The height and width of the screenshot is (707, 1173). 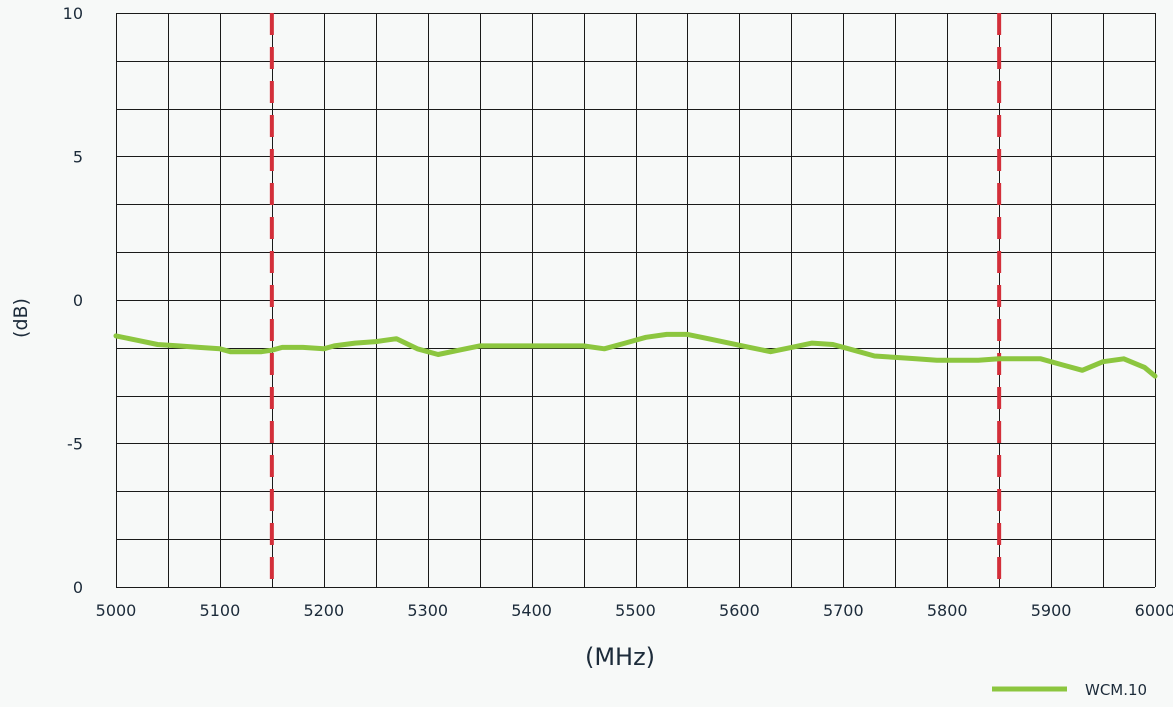 What do you see at coordinates (947, 610) in the screenshot?
I see `x-tick-label: 5800` at bounding box center [947, 610].